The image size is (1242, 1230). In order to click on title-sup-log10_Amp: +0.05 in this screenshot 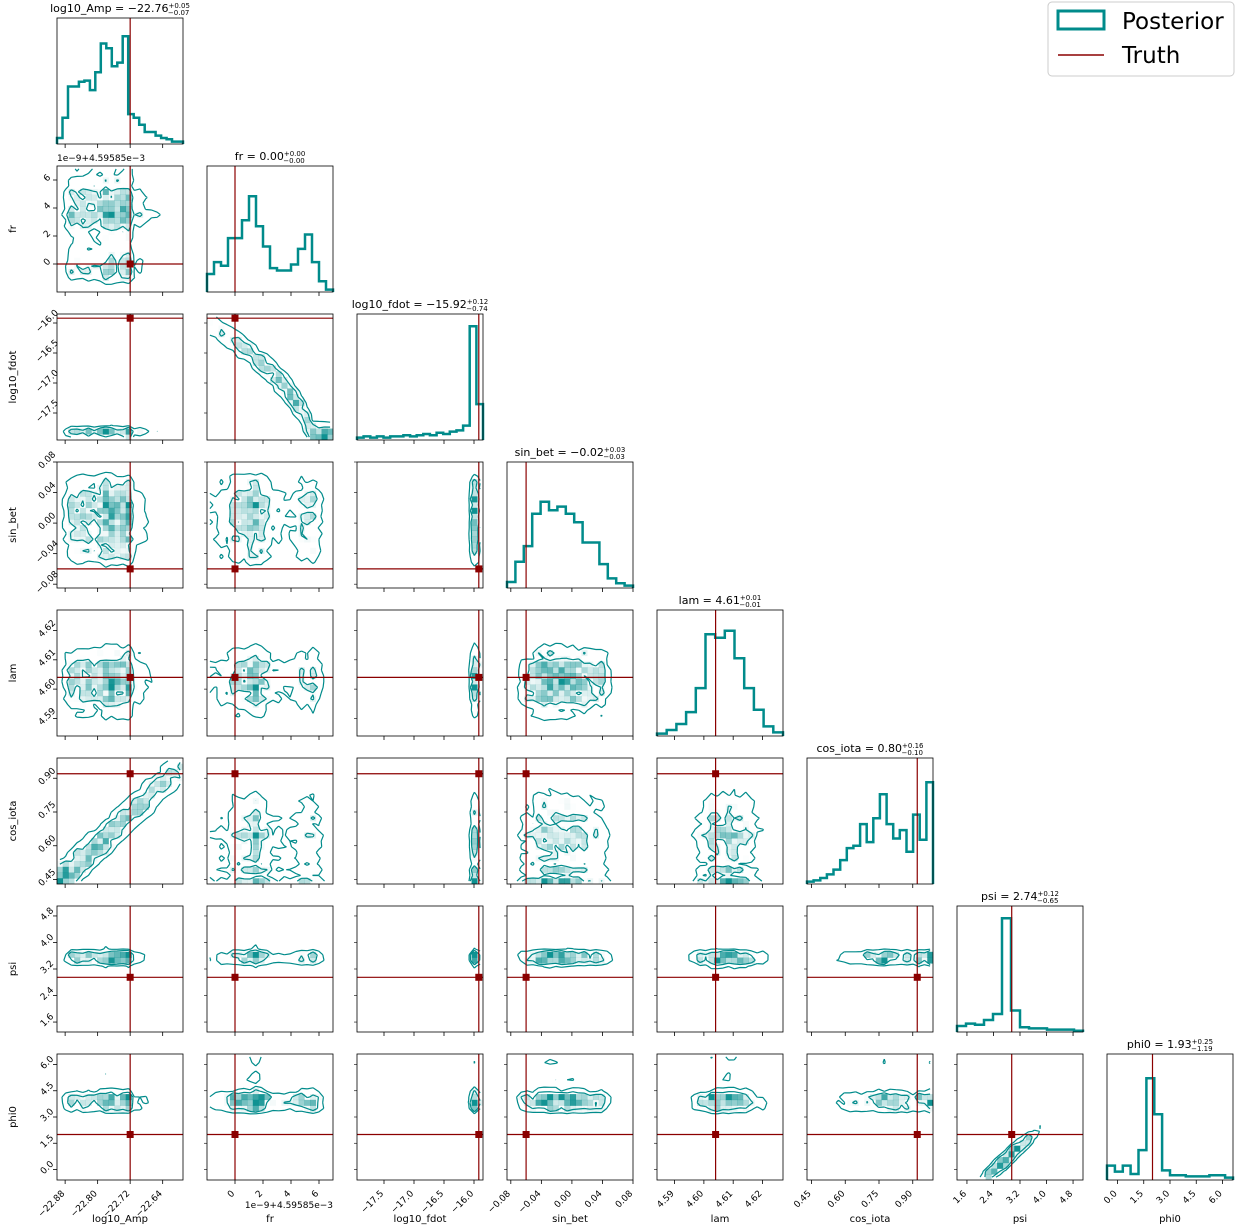, I will do `click(178, 6)`.